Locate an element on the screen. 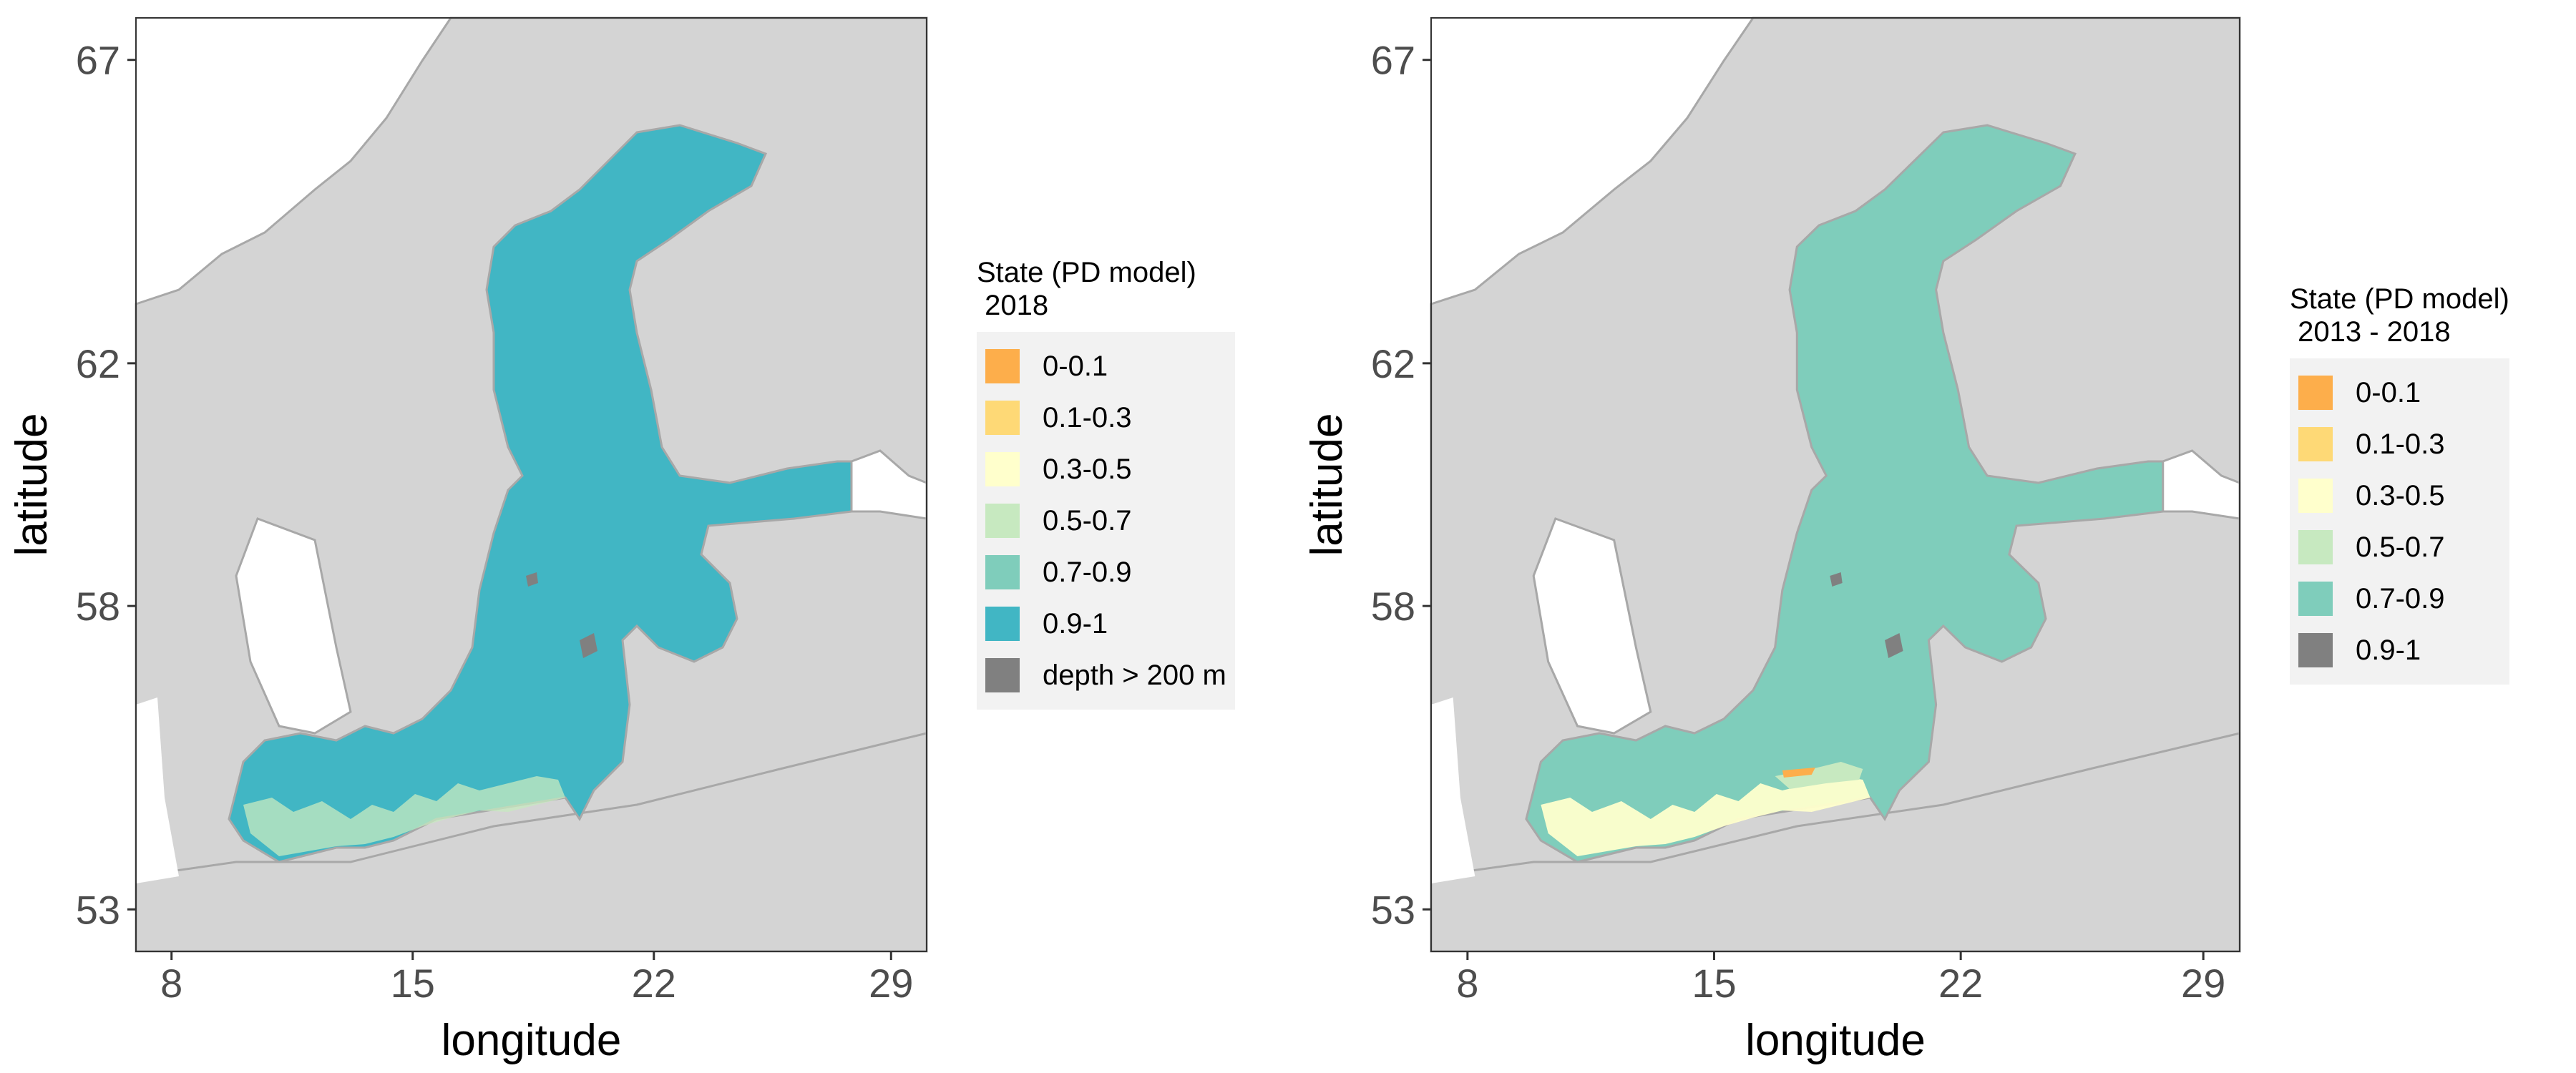 The image size is (2576, 1073). legend-items: 0-0.1 0.1-0.3 0.3-0.5 0.5-0.7 0.7-0.9 0.9-1 is located at coordinates (2399, 521).